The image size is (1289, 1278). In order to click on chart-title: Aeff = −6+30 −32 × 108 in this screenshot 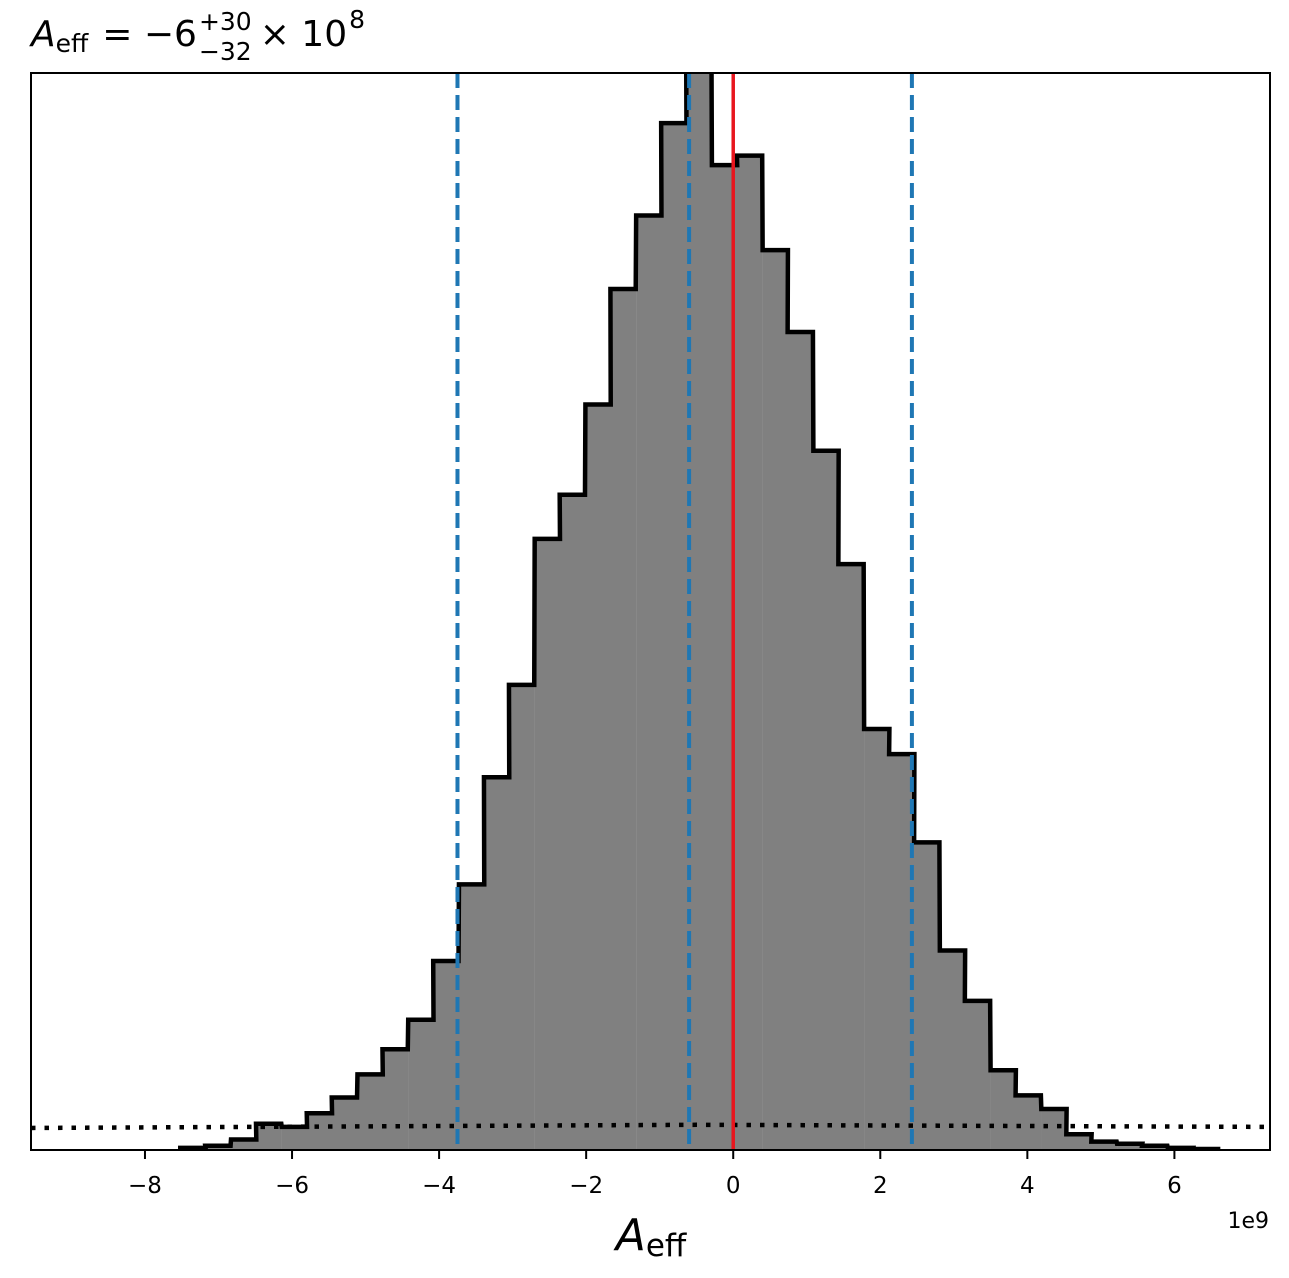, I will do `click(197, 35)`.